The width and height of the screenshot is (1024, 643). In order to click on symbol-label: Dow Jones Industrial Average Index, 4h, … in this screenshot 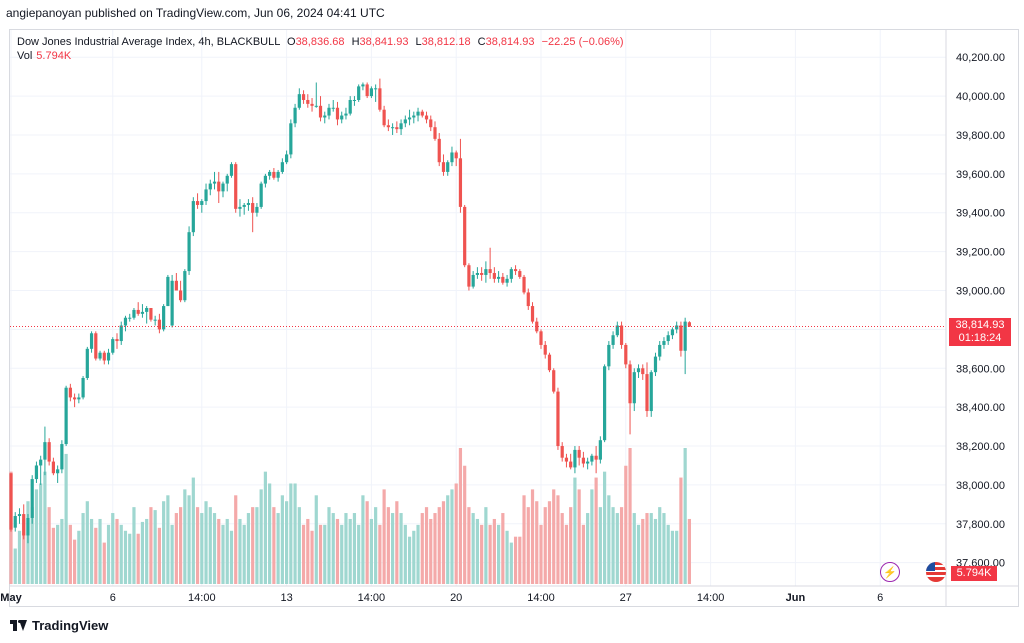, I will do `click(148, 42)`.